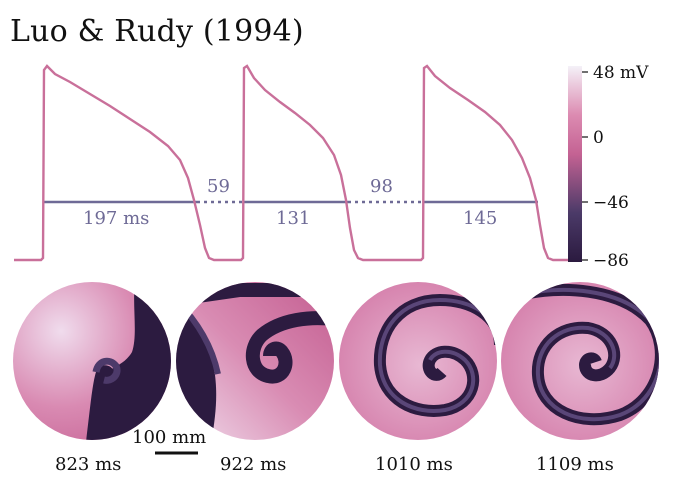  What do you see at coordinates (608, 167) in the screenshot?
I see `colorbar: 48 mV 0 −46 −86` at bounding box center [608, 167].